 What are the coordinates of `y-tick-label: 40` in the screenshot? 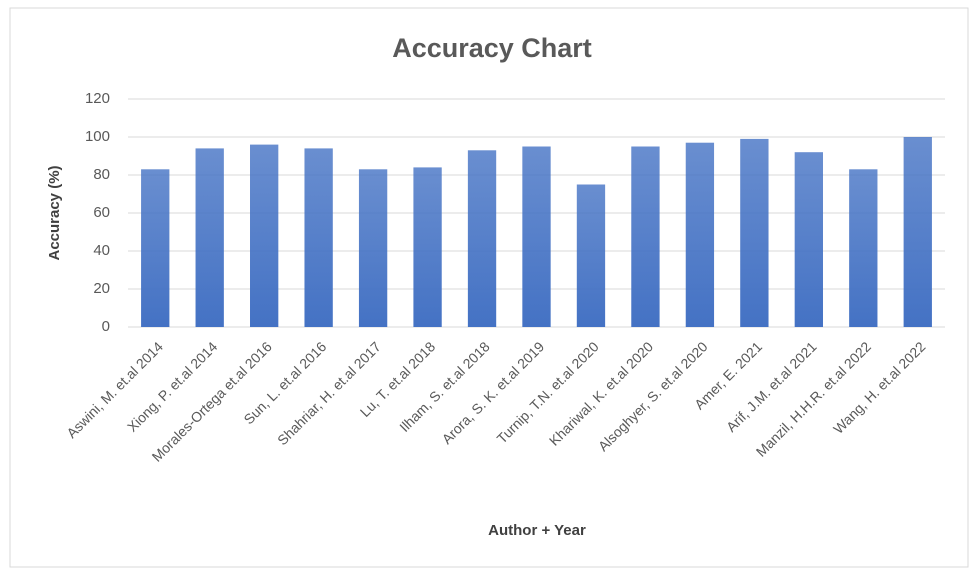 It's located at (101, 250).